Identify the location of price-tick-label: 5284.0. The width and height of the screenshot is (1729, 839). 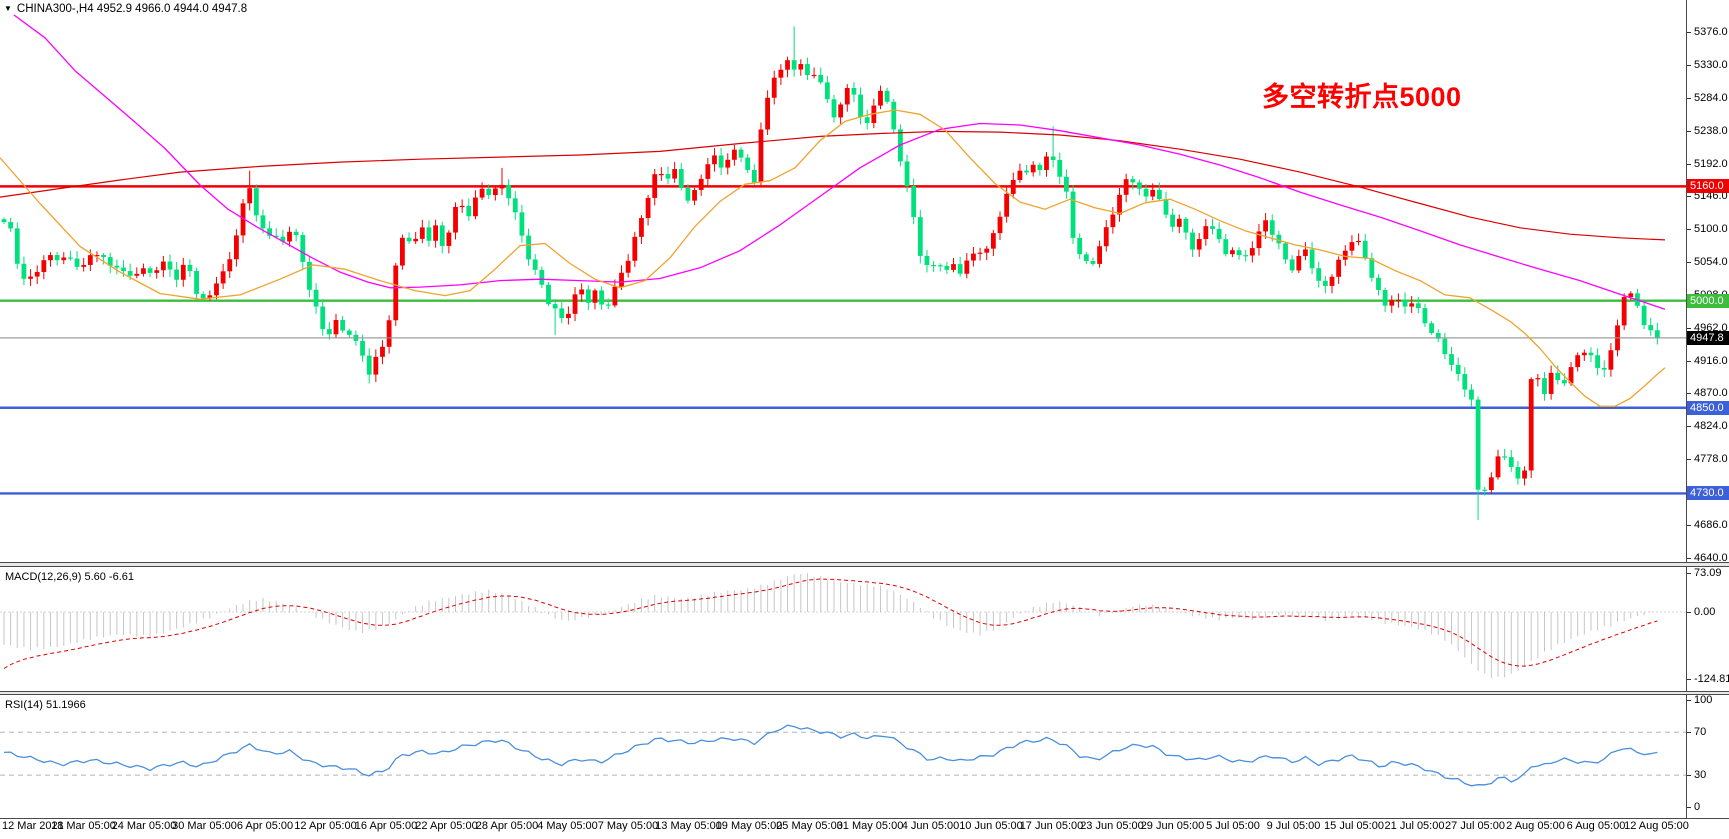
(1707, 97).